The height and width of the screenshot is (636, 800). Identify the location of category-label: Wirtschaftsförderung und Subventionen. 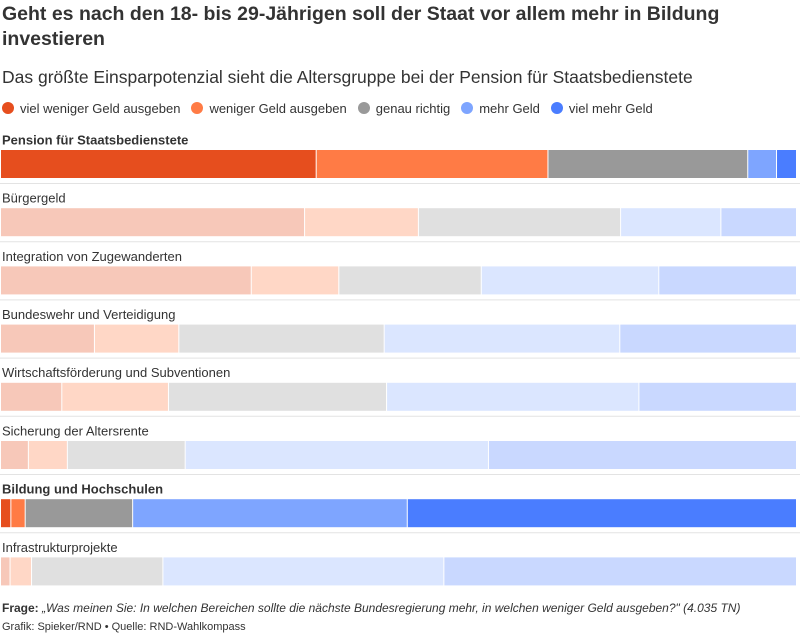
(116, 372).